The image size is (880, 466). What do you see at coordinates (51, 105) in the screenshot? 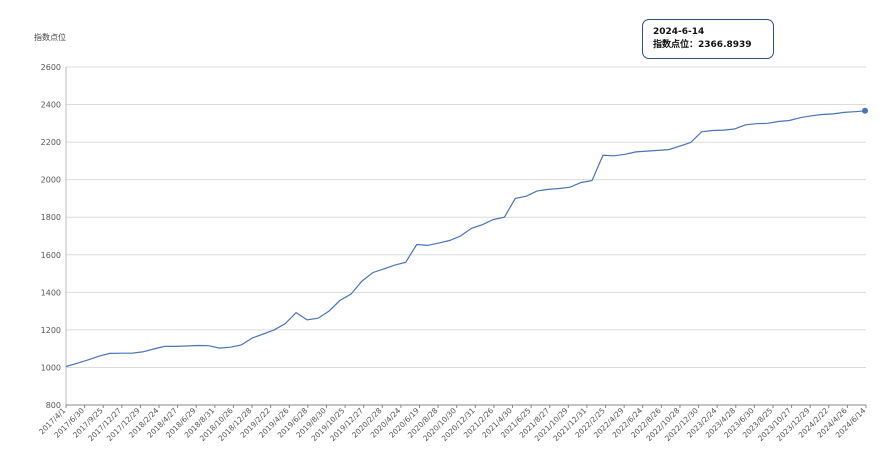
I see `y-tick-label: 2400` at bounding box center [51, 105].